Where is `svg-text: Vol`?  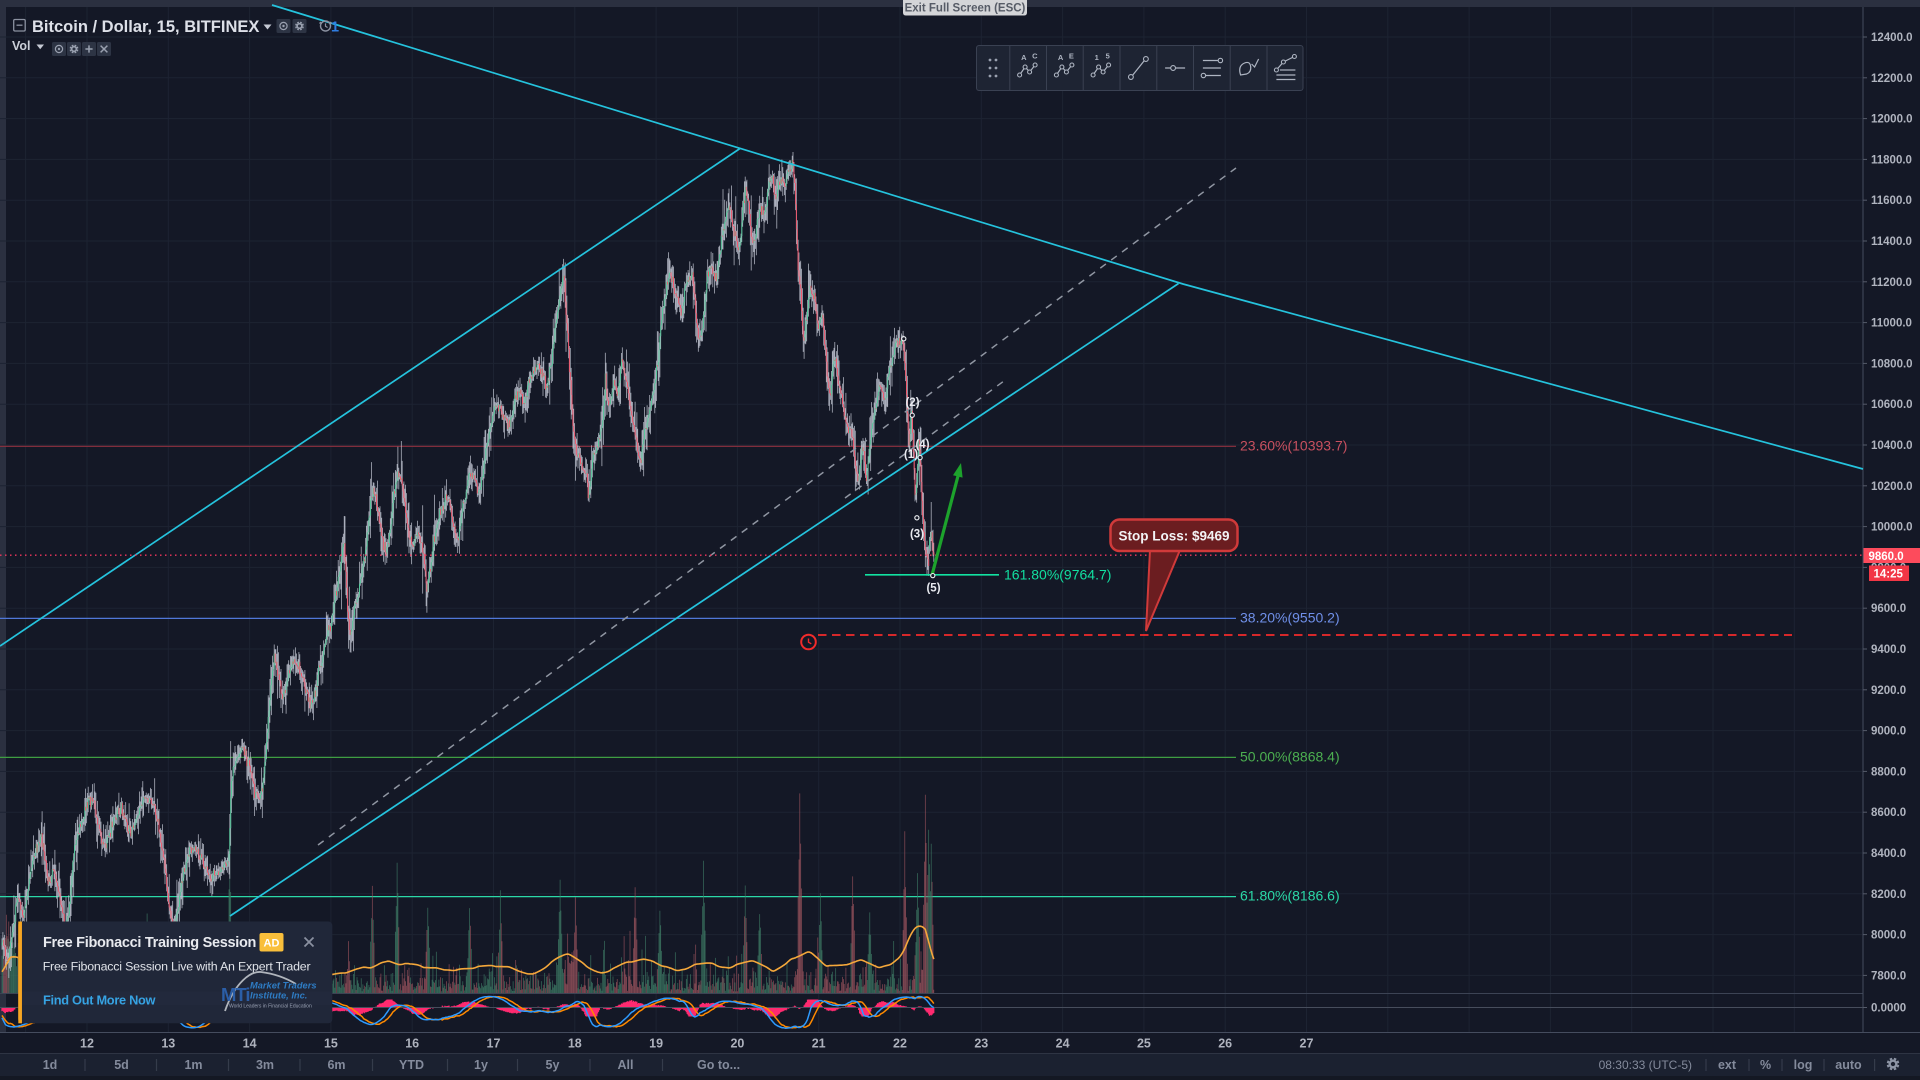
svg-text: Vol is located at coordinates (21, 46).